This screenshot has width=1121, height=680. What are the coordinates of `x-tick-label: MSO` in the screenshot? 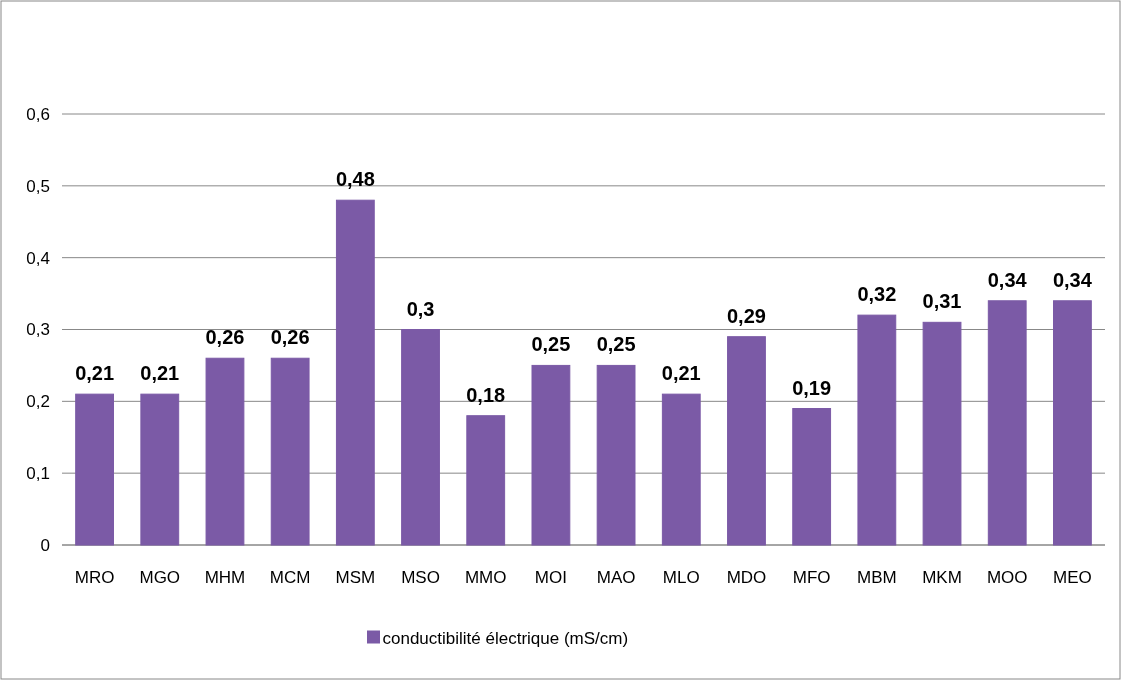 It's located at (420, 577).